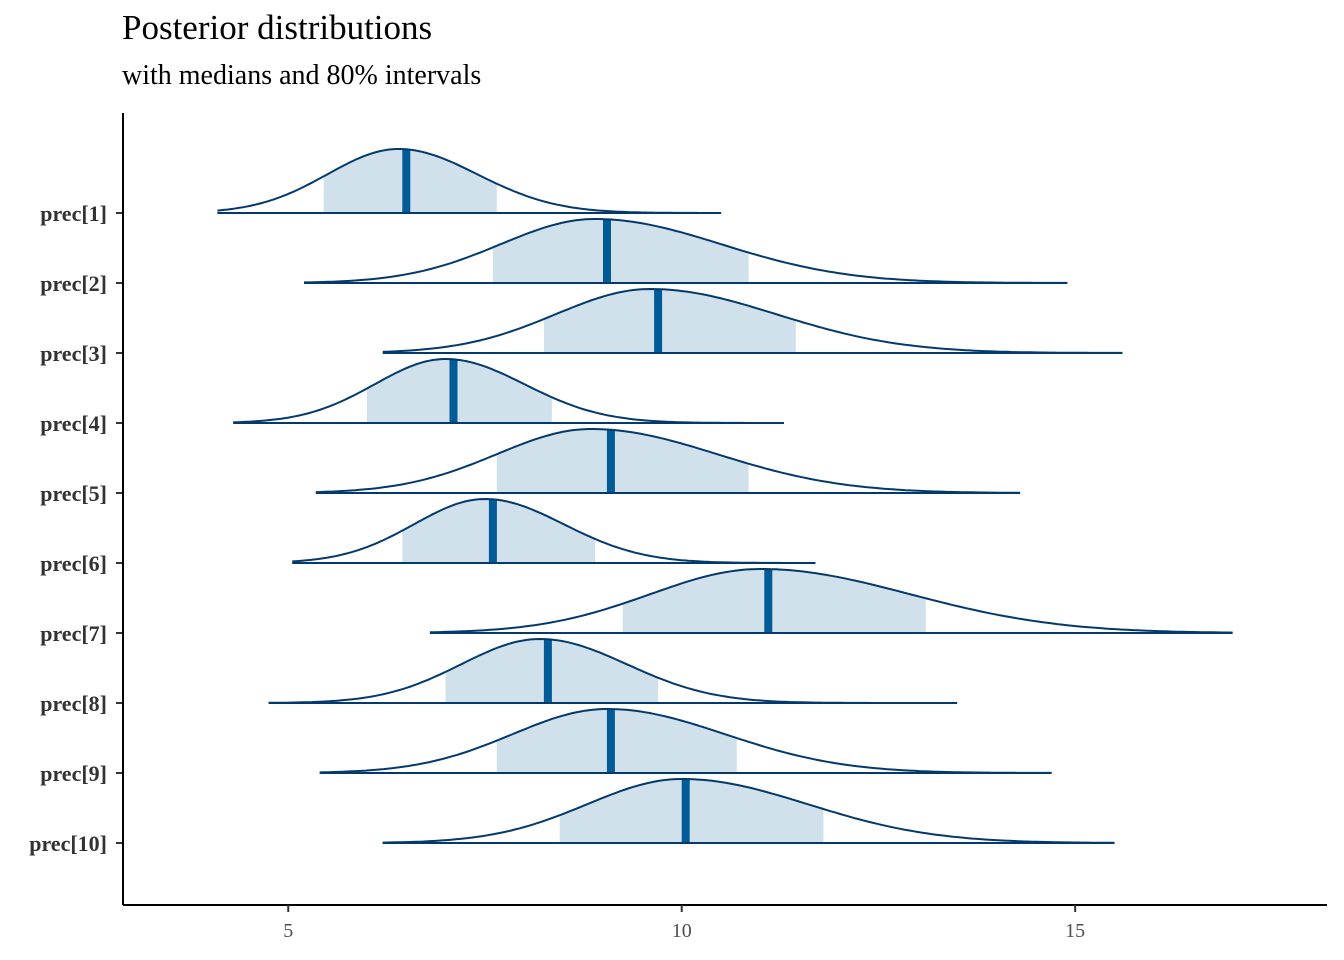  Describe the element at coordinates (73, 703) in the screenshot. I see `y-tick-label-8: prec[8]` at that location.